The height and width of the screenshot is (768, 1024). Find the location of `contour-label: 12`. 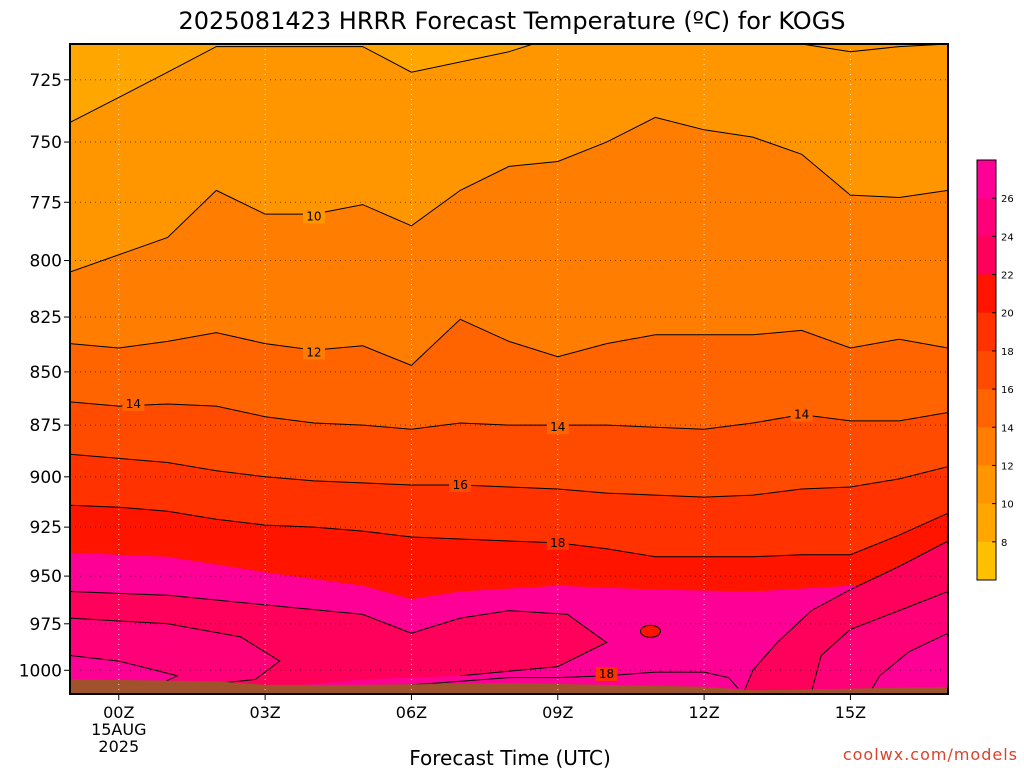

contour-label: 12 is located at coordinates (313, 352).